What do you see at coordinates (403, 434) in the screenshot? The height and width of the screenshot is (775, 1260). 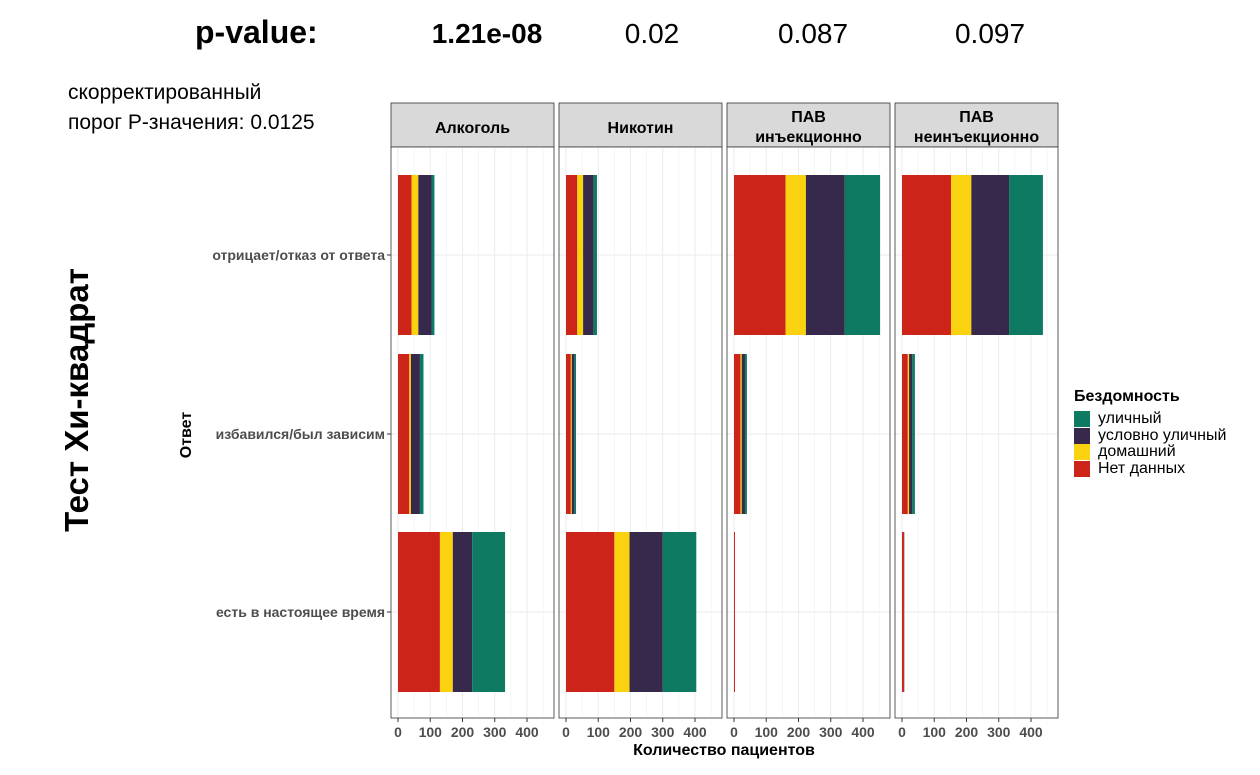 I see `bar-алкоголь-избавился-был-зависим-нет-данных` at bounding box center [403, 434].